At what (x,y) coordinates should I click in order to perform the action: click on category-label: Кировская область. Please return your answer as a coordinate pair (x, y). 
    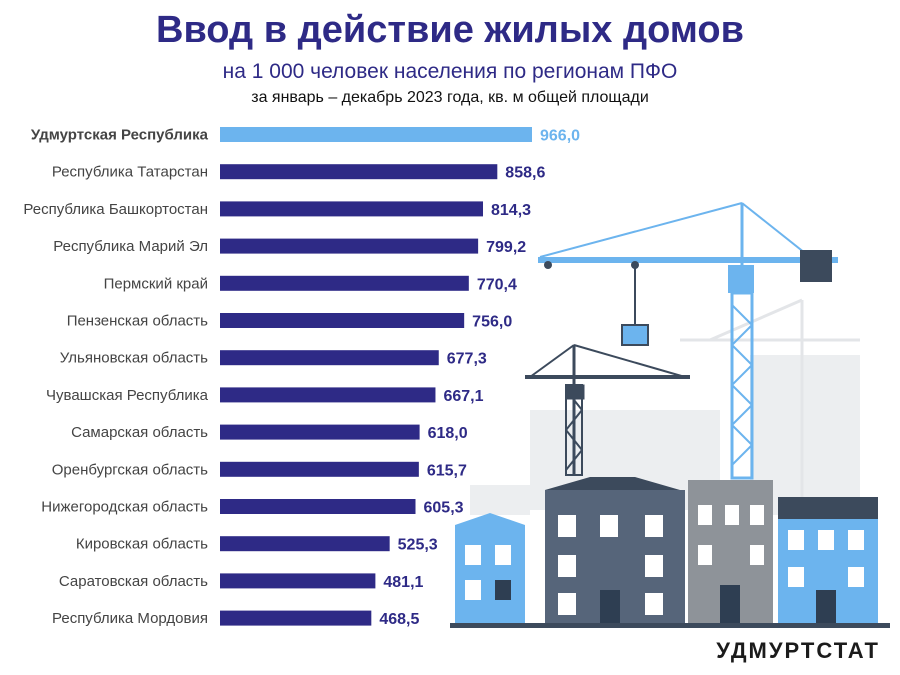
    Looking at the image, I should click on (142, 544).